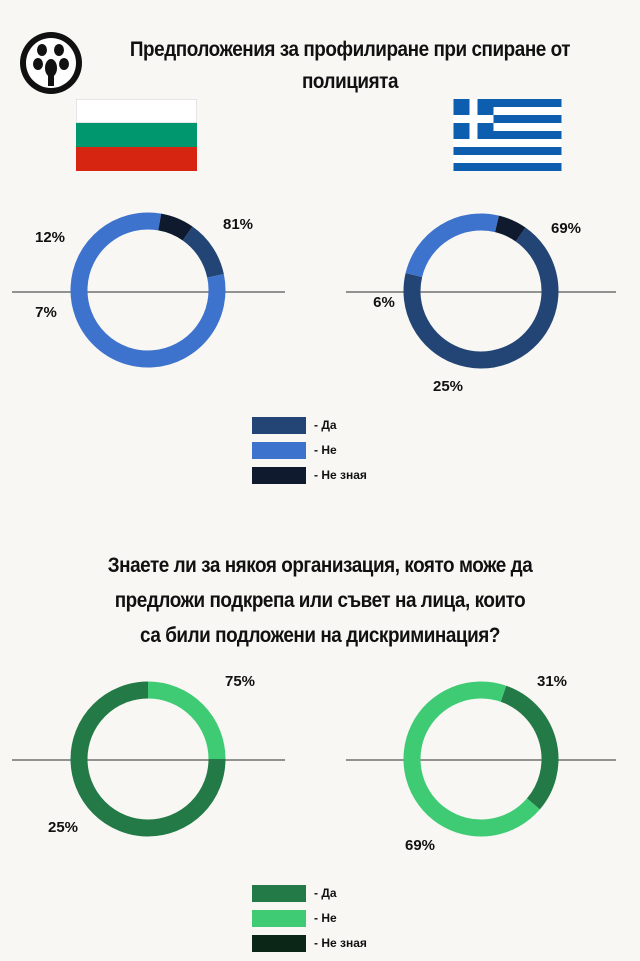 Image resolution: width=640 pixels, height=961 pixels. I want to click on organization-logo, so click(51, 63).